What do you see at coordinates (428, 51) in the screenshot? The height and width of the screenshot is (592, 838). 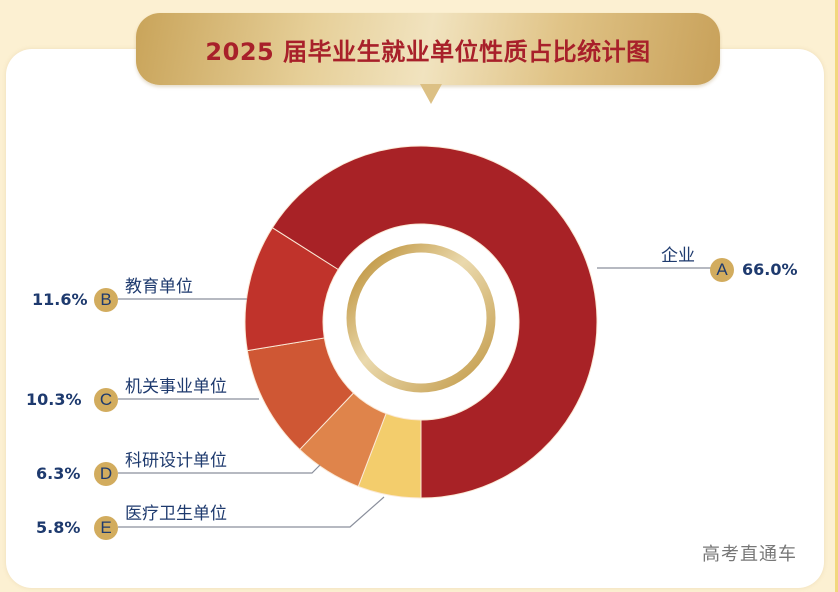 I see `chart-title: 2025 届毕业生就业单位性质占比统计图` at bounding box center [428, 51].